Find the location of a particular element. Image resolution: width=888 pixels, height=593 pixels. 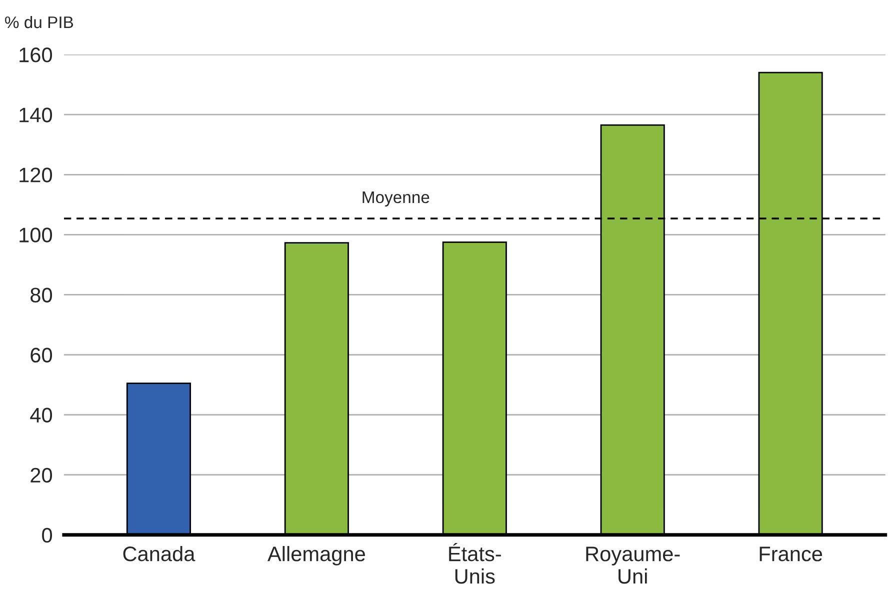

y-tick-label: 80 is located at coordinates (41, 295).